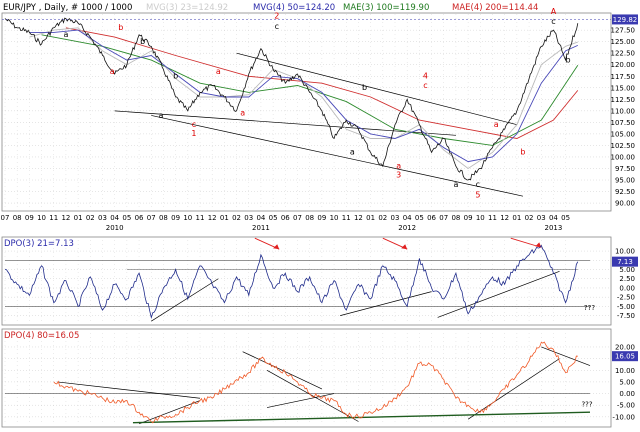  Describe the element at coordinates (623, 123) in the screenshot. I see `price-ytick-label: 107.50` at that location.